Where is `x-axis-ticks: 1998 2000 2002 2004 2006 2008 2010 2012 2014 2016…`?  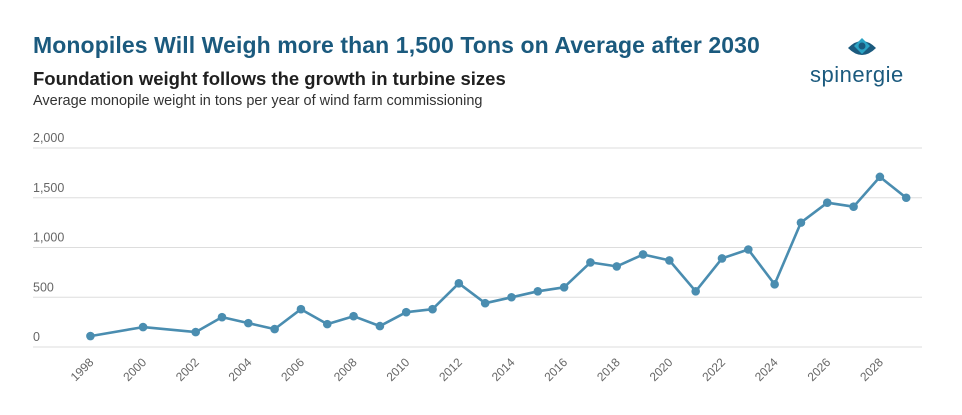
x-axis-ticks: 1998 2000 2002 2004 2006 2008 2010 2012 2014 2016… is located at coordinates (477, 369).